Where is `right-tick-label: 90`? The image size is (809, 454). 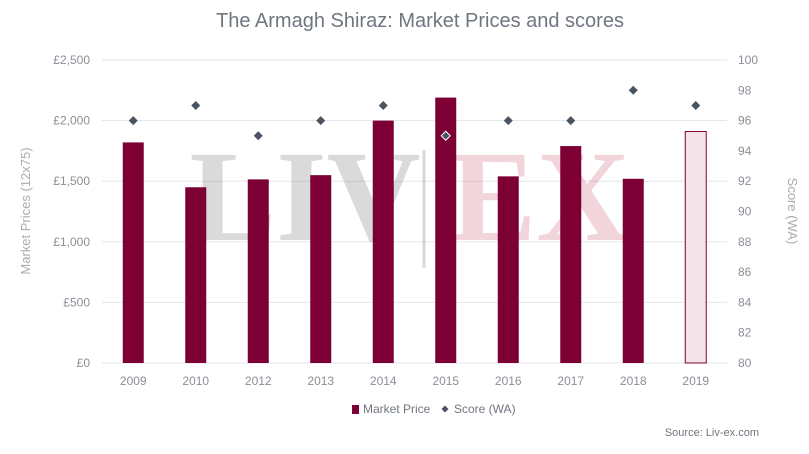 right-tick-label: 90 is located at coordinates (745, 212).